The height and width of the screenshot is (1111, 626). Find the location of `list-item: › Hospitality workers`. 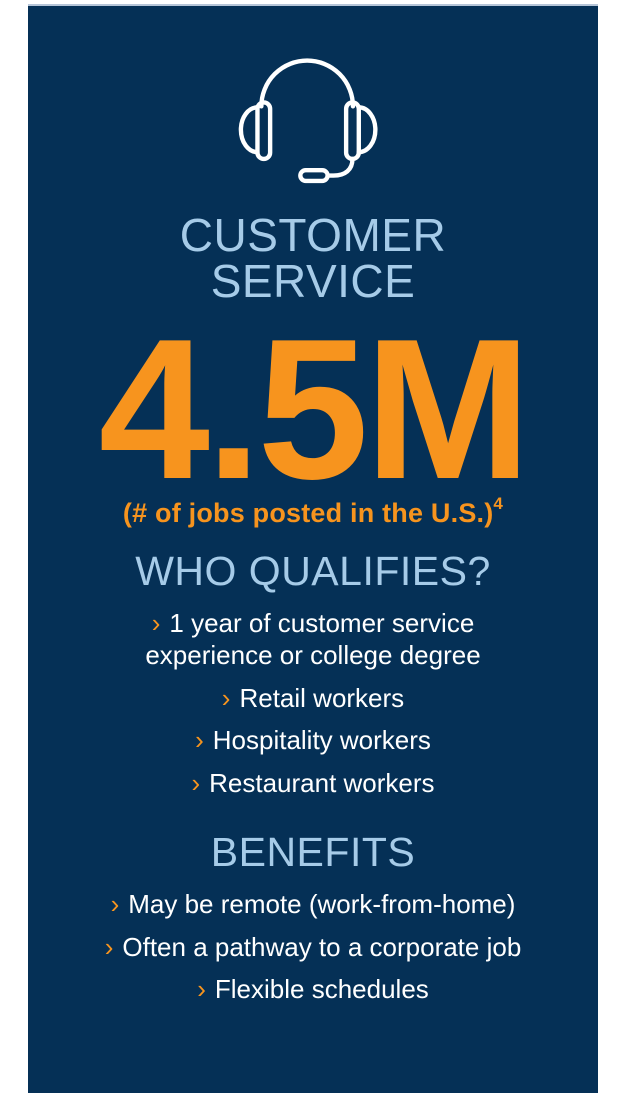

list-item: › Hospitality workers is located at coordinates (313, 741).